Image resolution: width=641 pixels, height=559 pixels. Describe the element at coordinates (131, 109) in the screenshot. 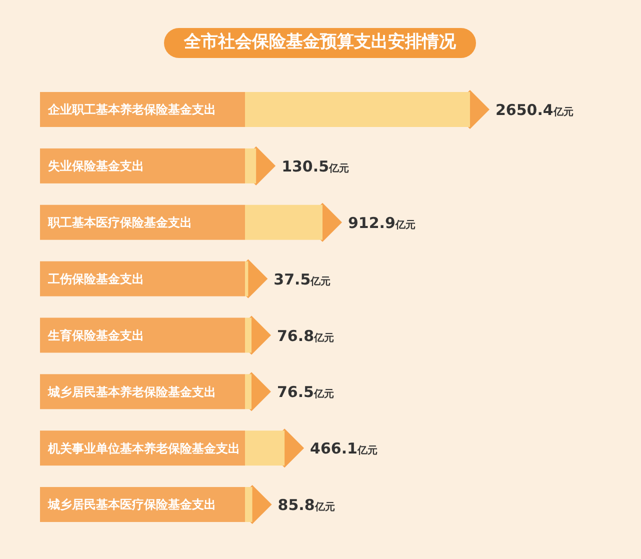

I see `y-tick-label: 企业职工基本养老保险基金支出` at that location.